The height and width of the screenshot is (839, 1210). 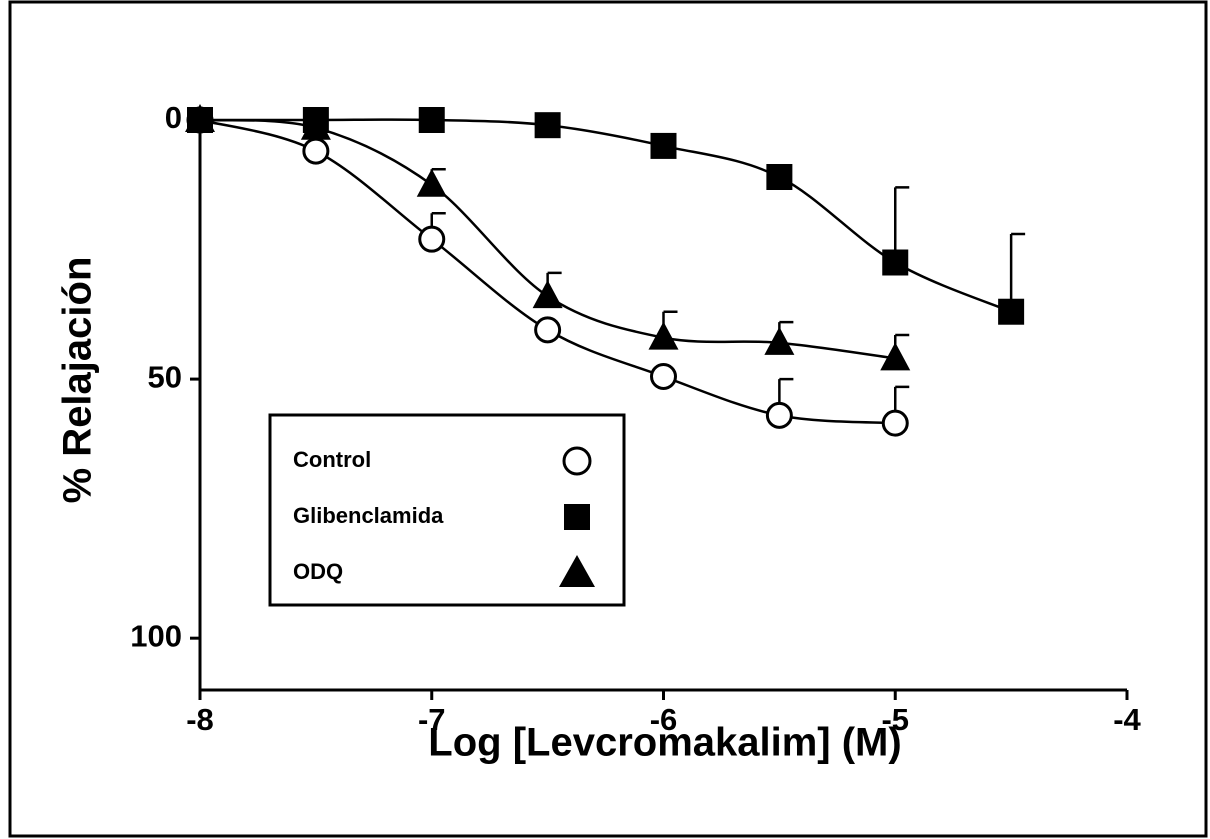 I want to click on x-tick-label: -7, so click(x=432, y=719).